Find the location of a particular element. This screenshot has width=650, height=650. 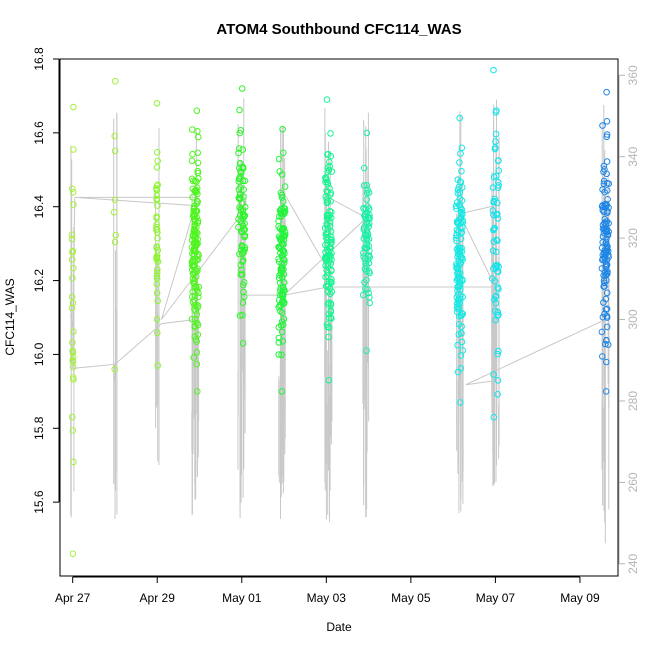

y2-tick-label: 260 is located at coordinates (633, 482).